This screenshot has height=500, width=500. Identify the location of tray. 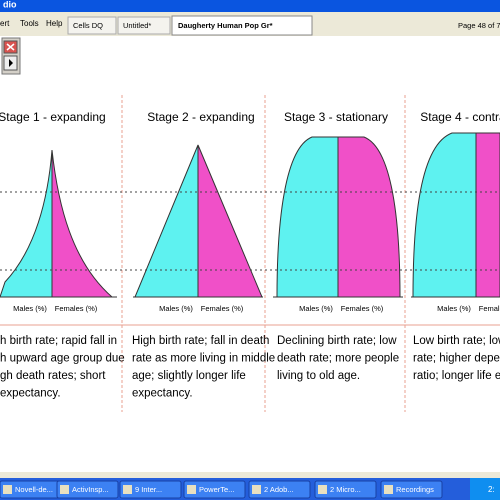
(485, 489).